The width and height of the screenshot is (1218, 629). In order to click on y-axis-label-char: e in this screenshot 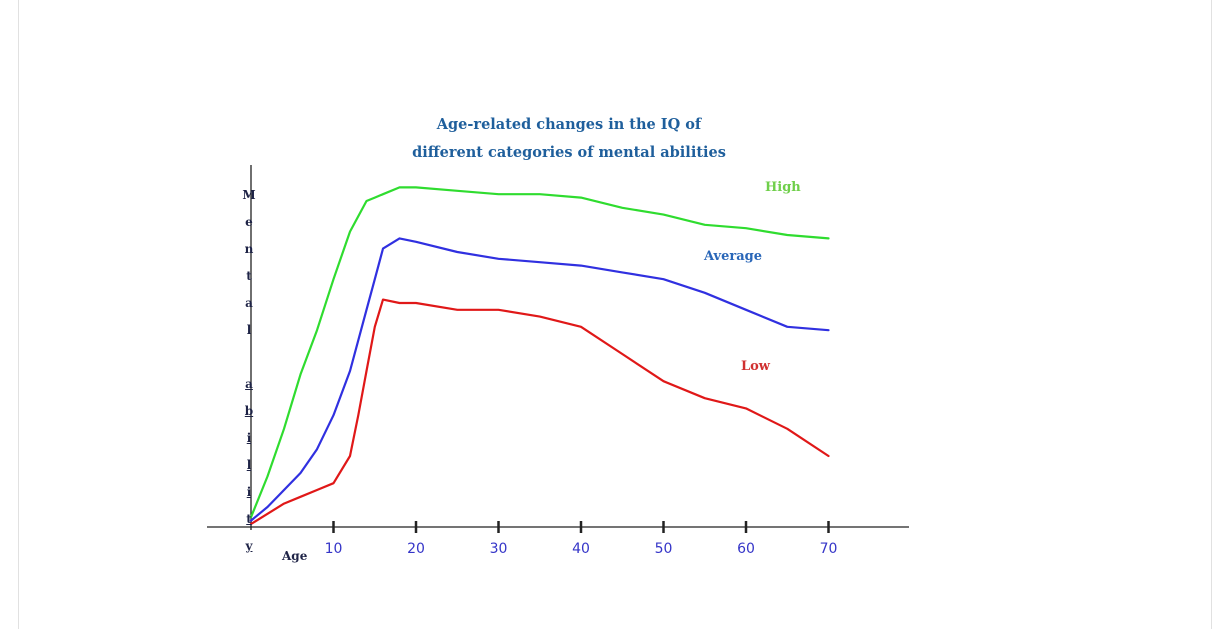, I will do `click(249, 222)`.